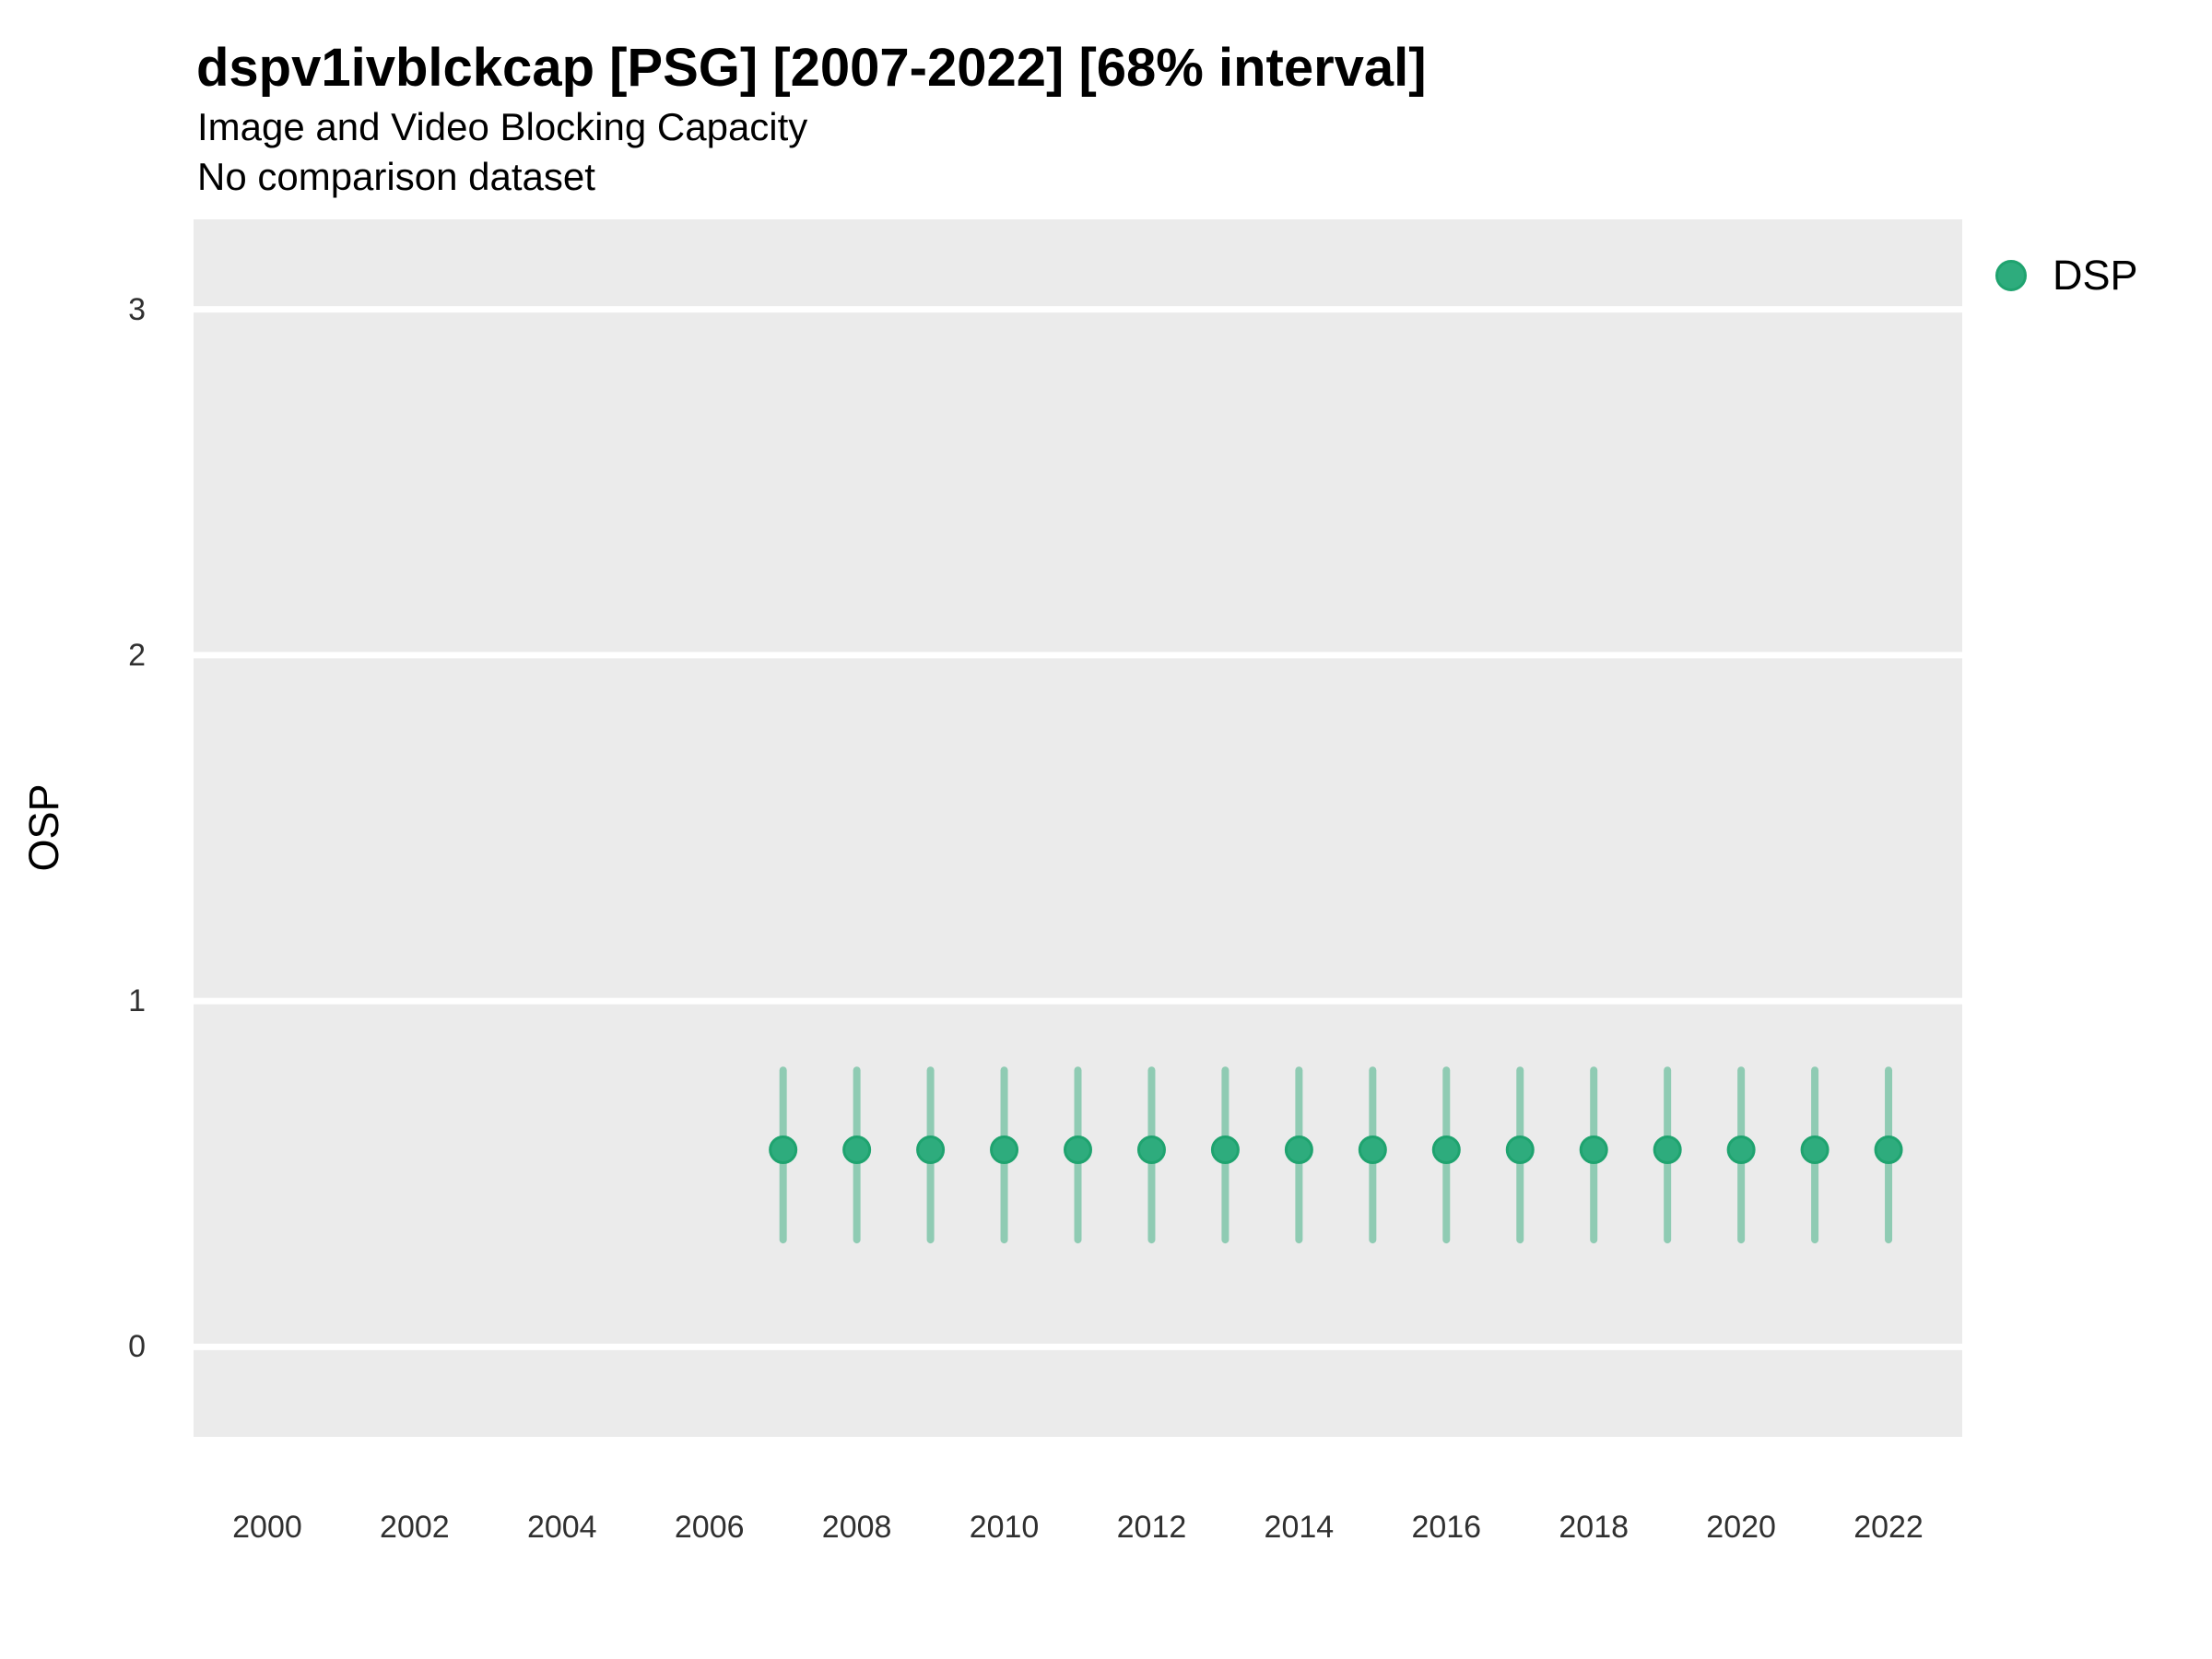 This screenshot has width=2212, height=1659. I want to click on y-tick-label: 2, so click(137, 655).